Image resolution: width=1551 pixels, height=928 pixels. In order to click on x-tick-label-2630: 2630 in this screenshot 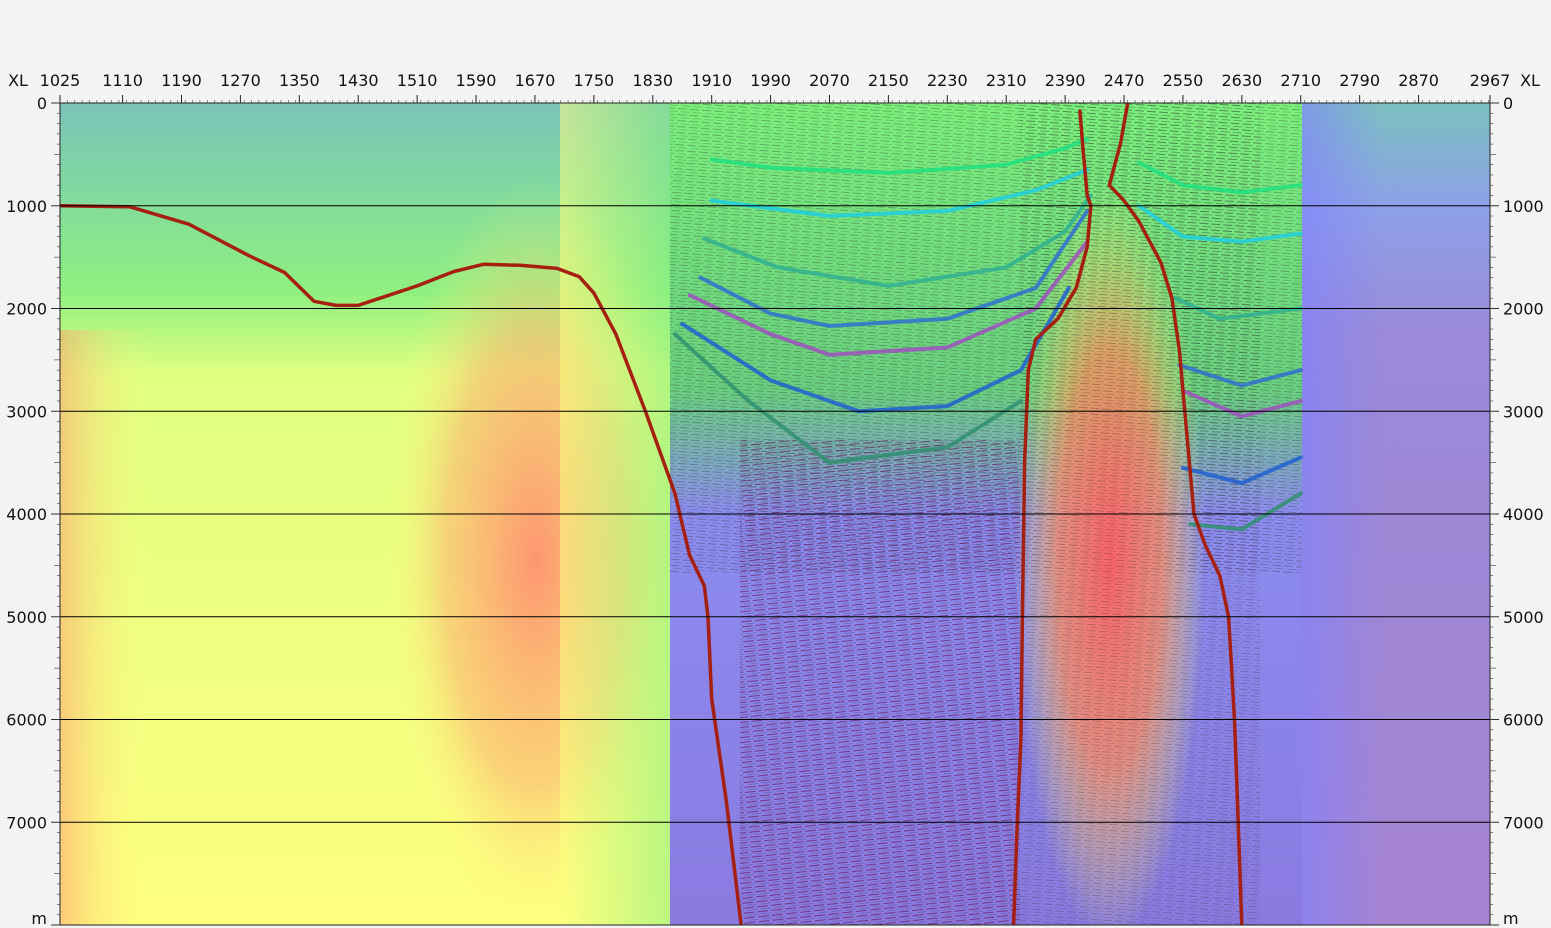, I will do `click(1241, 80)`.